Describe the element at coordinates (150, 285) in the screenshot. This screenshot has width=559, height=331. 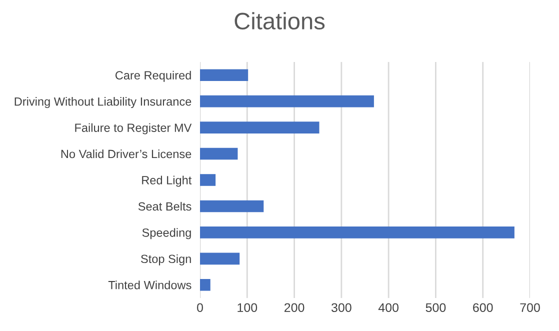
I see `y-tick-label: Tinted Windows` at that location.